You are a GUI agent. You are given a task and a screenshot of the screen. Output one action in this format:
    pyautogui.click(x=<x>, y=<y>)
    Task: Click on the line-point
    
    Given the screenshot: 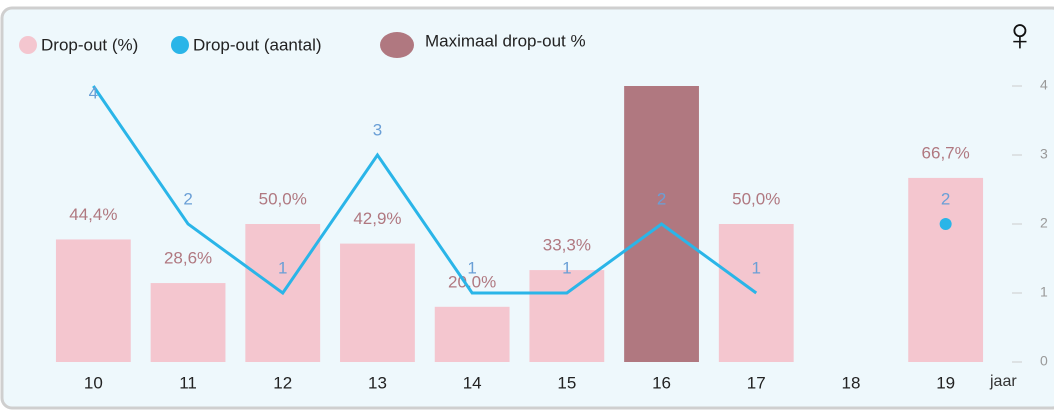 What is the action you would take?
    pyautogui.click(x=945, y=224)
    